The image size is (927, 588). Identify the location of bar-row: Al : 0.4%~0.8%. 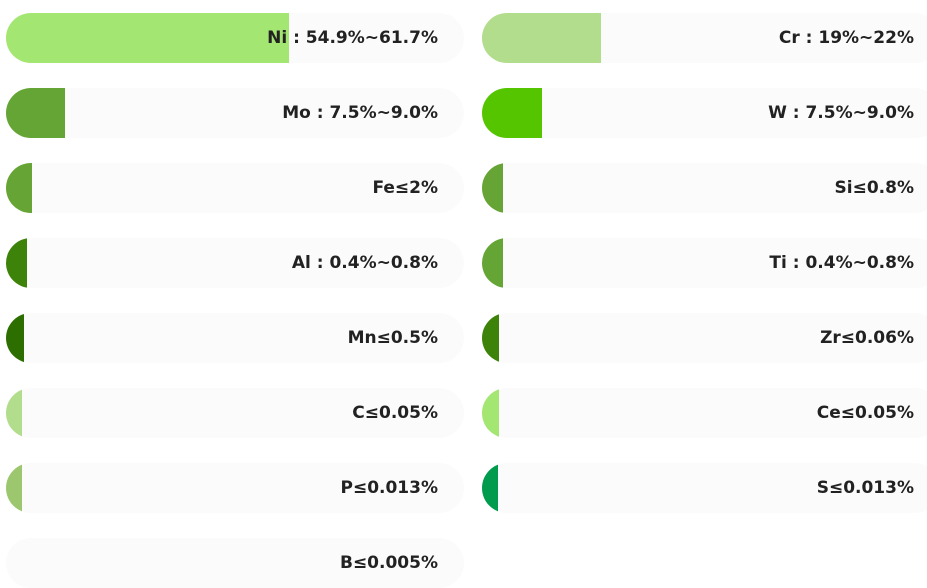
(235, 263).